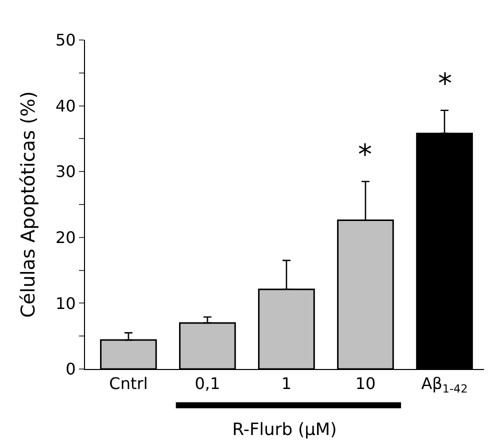 The height and width of the screenshot is (447, 499). What do you see at coordinates (28, 204) in the screenshot?
I see `y-axis-title: Células Apoptóticas (%)` at bounding box center [28, 204].